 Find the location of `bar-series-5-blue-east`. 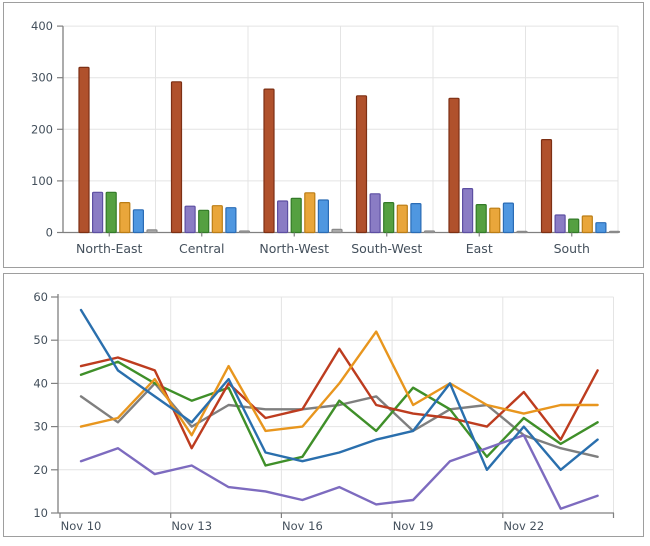

bar-series-5-blue-east is located at coordinates (508, 218).